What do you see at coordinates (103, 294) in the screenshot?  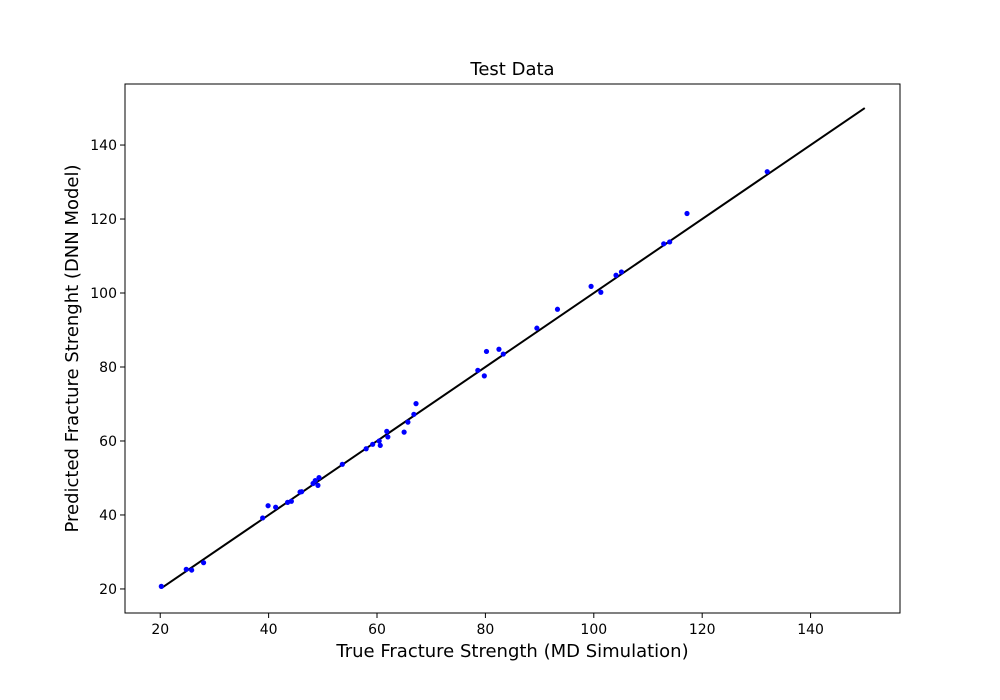 I see `y-tick-label: 100` at bounding box center [103, 294].